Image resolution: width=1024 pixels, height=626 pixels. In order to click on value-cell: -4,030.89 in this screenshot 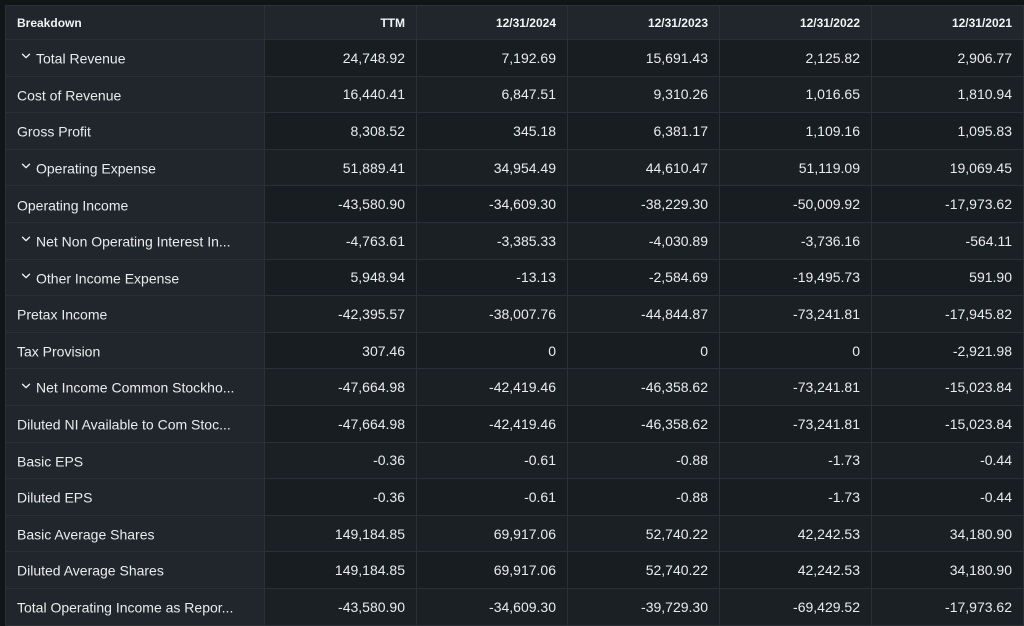, I will do `click(643, 240)`.